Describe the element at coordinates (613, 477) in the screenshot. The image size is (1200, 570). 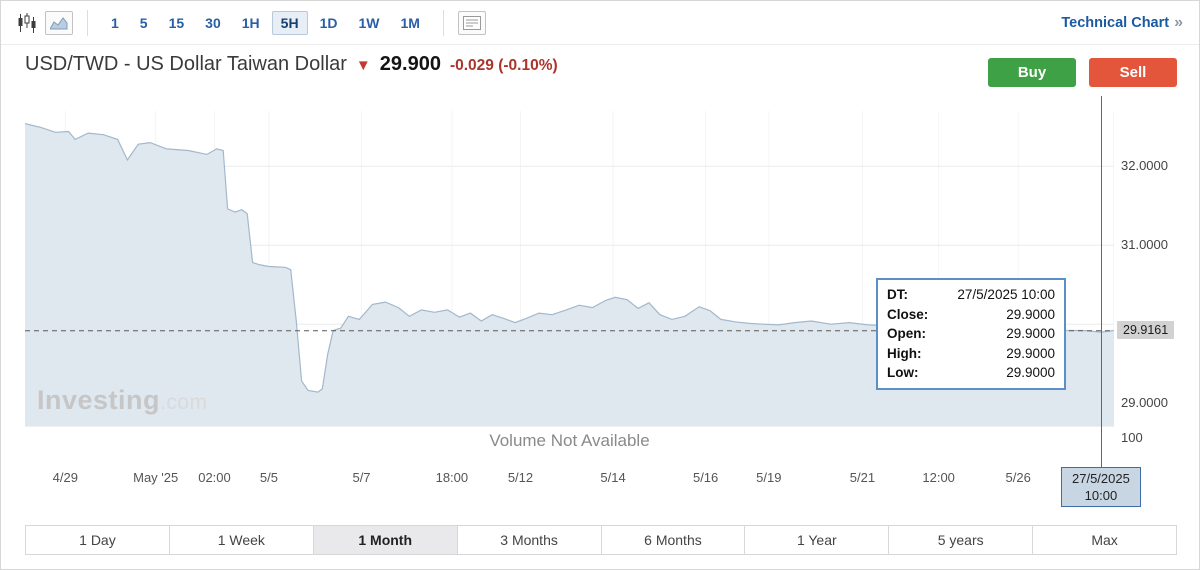
I see `x-axis-tick: 5/14` at that location.